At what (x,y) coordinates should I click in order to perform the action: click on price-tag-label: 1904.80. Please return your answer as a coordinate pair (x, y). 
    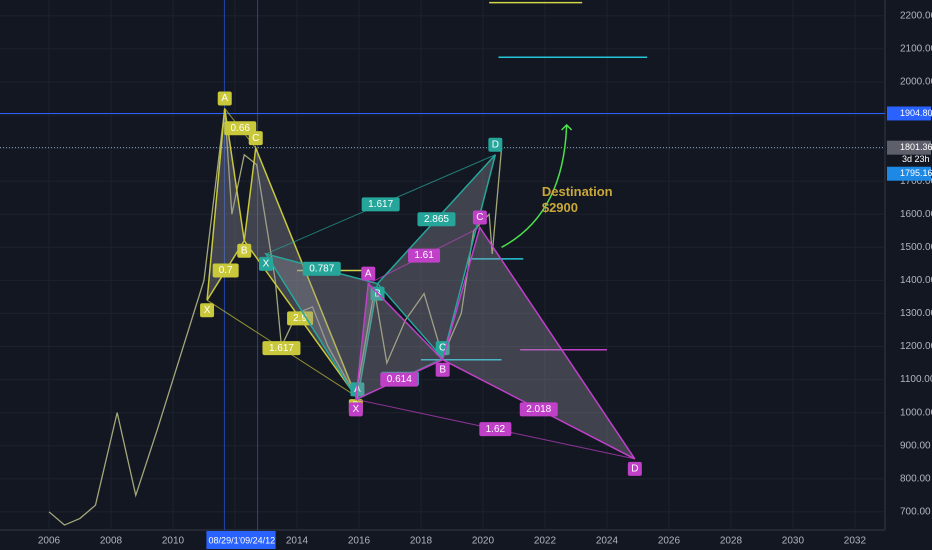
    Looking at the image, I should click on (916, 113).